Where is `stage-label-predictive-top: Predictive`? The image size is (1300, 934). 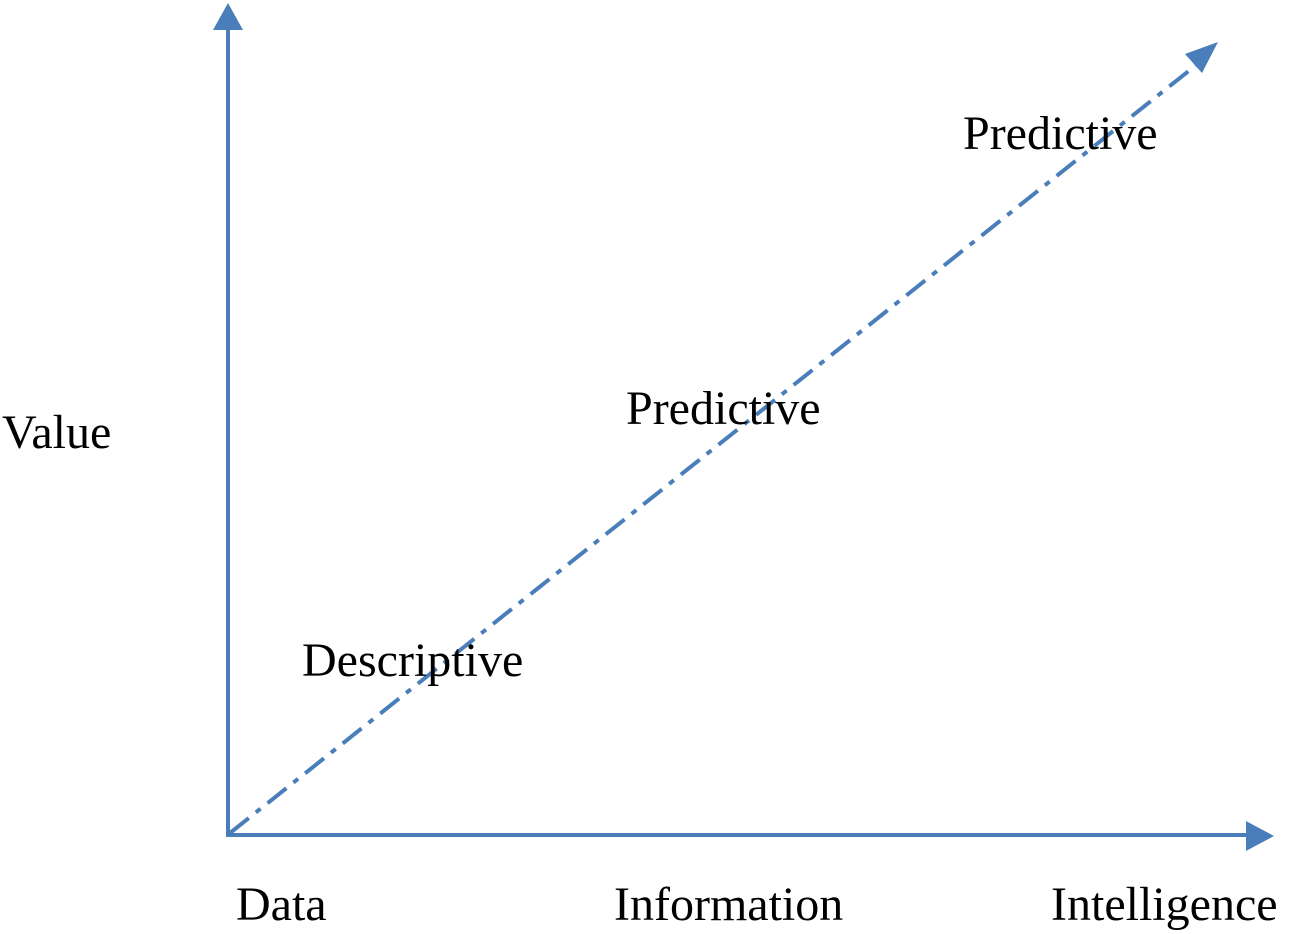 stage-label-predictive-top: Predictive is located at coordinates (1060, 133).